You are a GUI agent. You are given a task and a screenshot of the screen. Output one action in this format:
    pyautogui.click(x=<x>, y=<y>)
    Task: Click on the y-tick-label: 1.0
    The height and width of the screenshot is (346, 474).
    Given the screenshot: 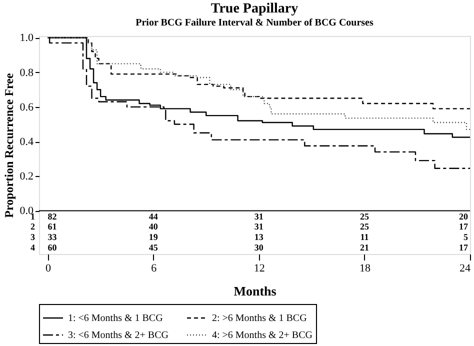 What is the action you would take?
    pyautogui.click(x=27, y=38)
    